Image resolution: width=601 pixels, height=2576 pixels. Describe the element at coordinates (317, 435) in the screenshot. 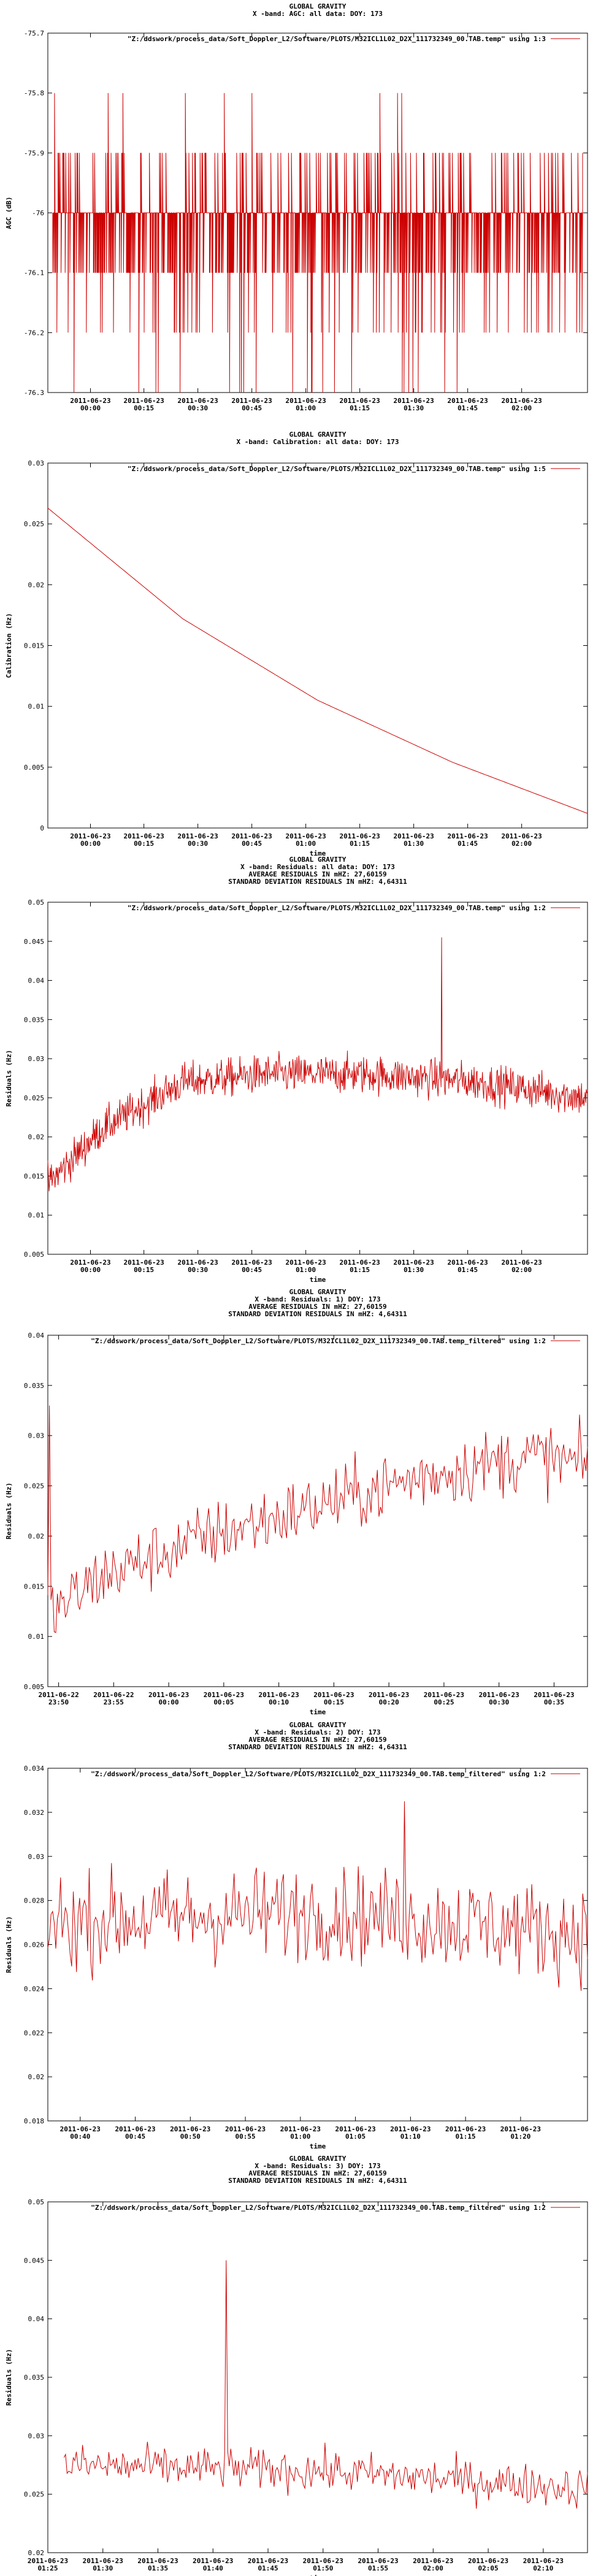

I see `chart-2-title-line-1: GLOBAL GRAVITY` at that location.